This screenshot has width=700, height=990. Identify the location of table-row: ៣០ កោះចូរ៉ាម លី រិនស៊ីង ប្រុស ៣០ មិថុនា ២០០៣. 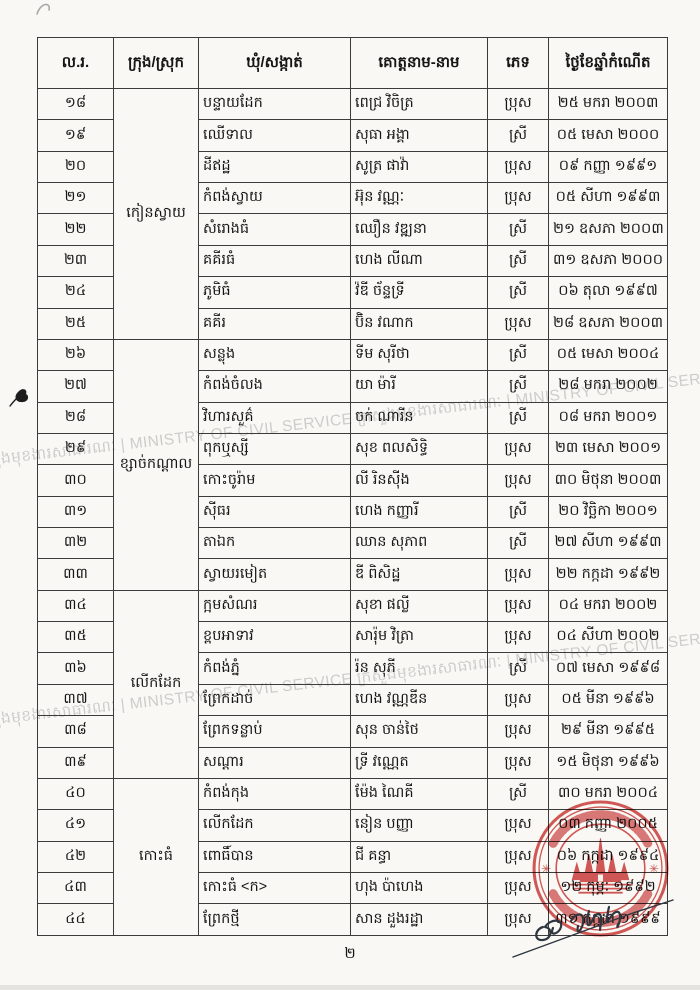
(352, 480).